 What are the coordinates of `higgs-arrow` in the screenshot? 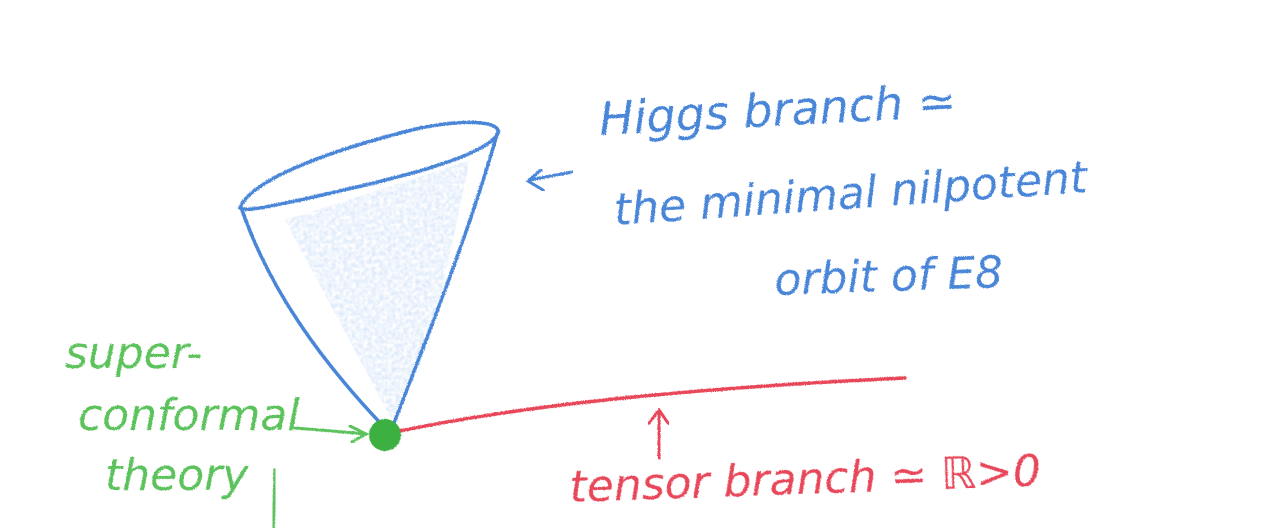 It's located at (549, 180).